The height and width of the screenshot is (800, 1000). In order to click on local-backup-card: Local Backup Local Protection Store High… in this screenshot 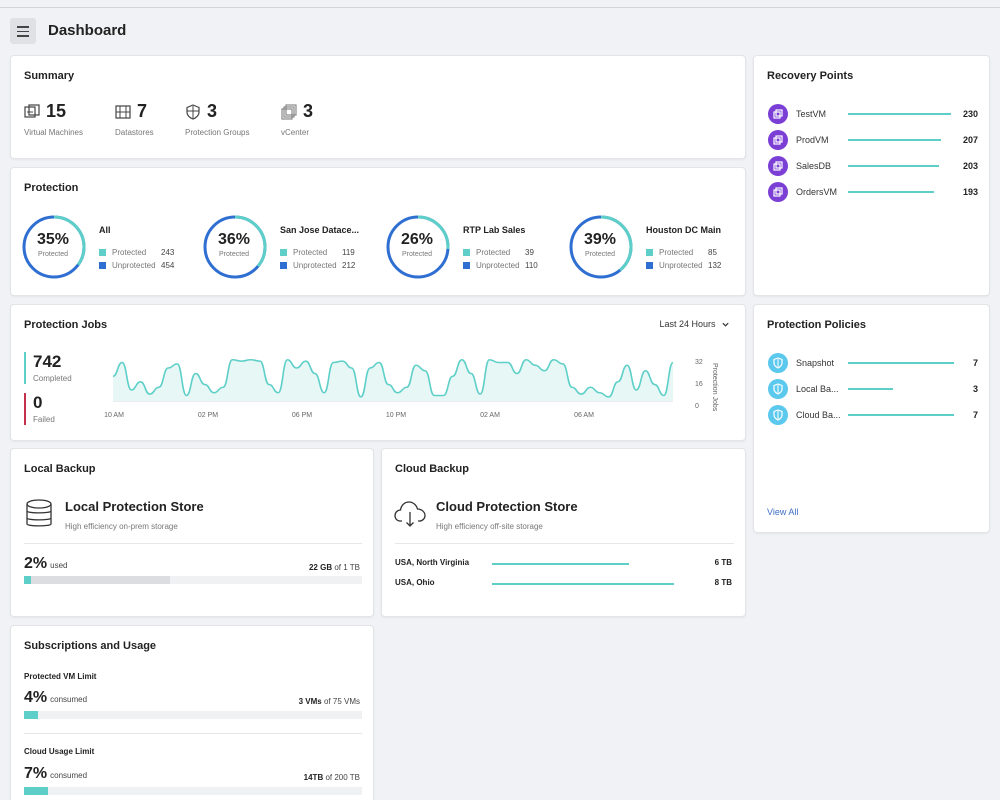, I will do `click(192, 532)`.